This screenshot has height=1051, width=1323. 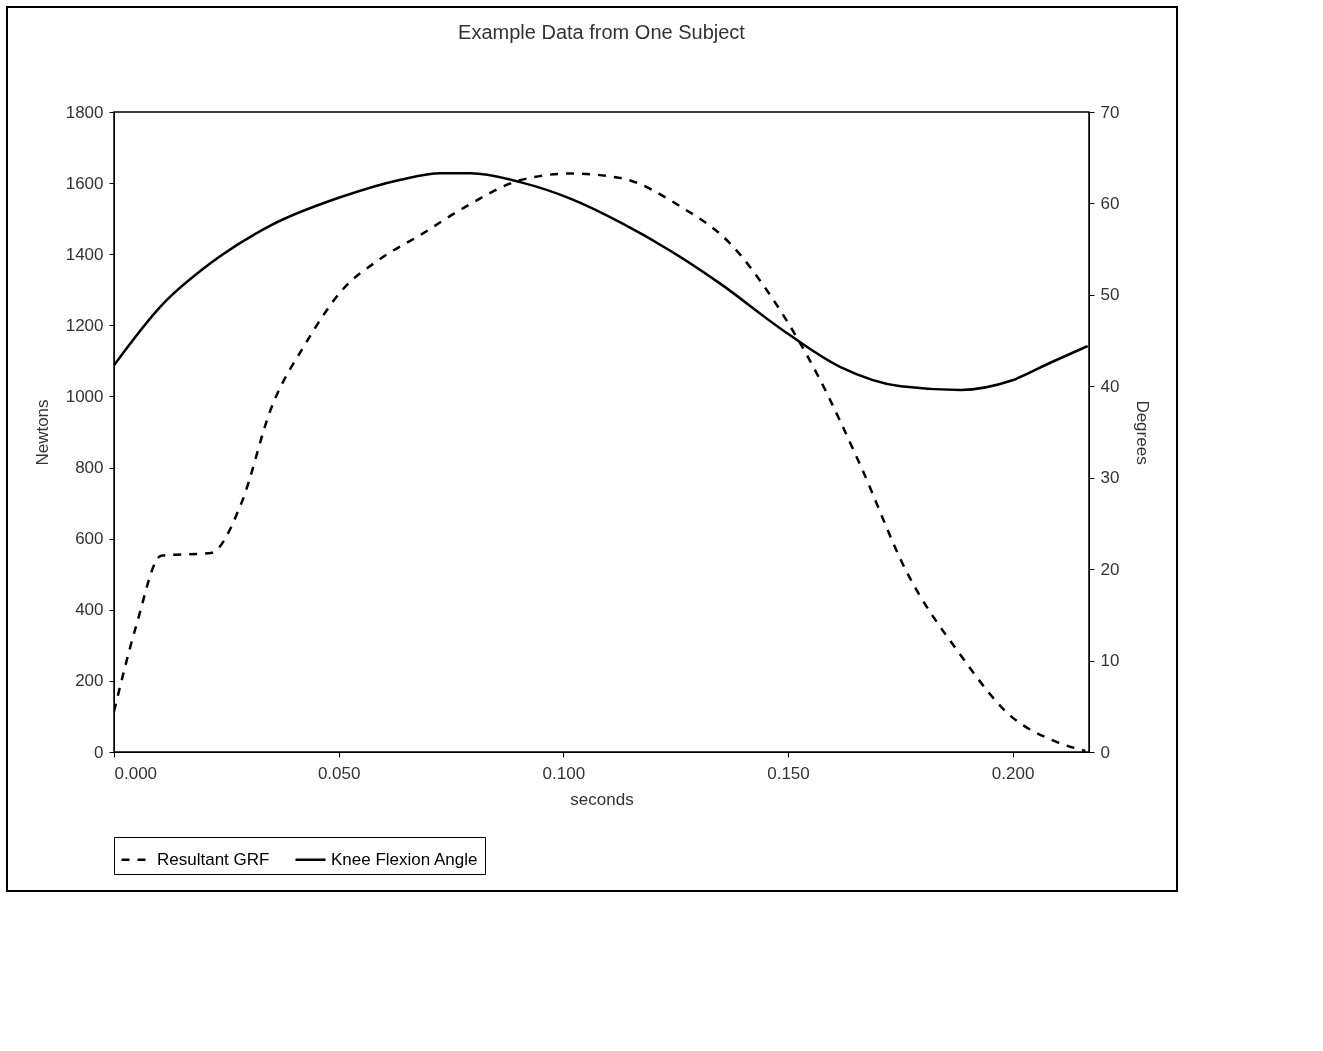 What do you see at coordinates (1105, 752) in the screenshot?
I see `y2-tick-label: 0` at bounding box center [1105, 752].